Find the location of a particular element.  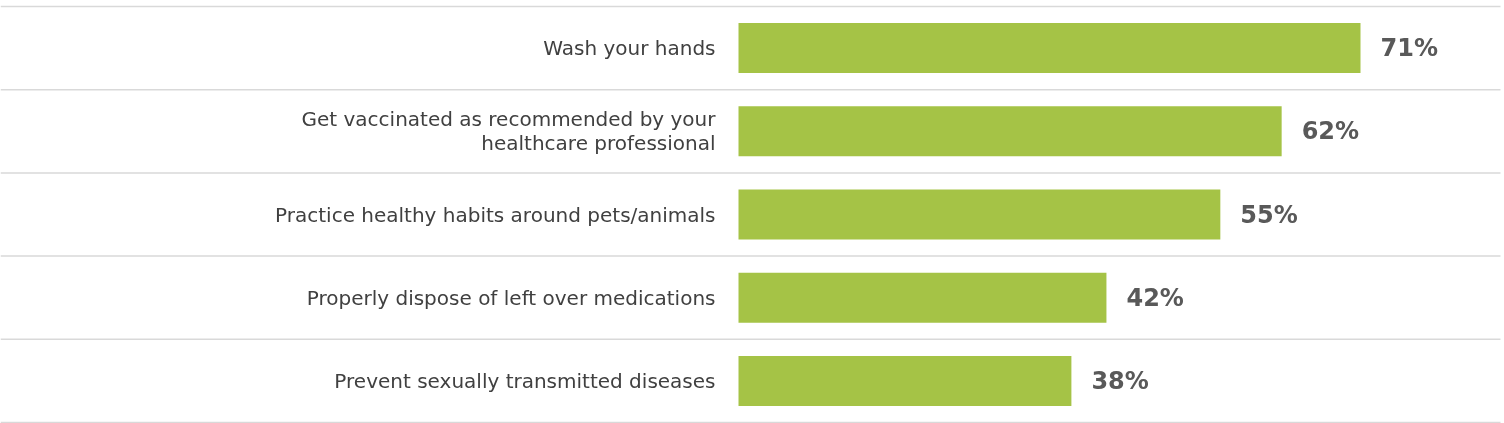

y-tick-label: Practice healthy habits around pets/animals is located at coordinates (495, 214).